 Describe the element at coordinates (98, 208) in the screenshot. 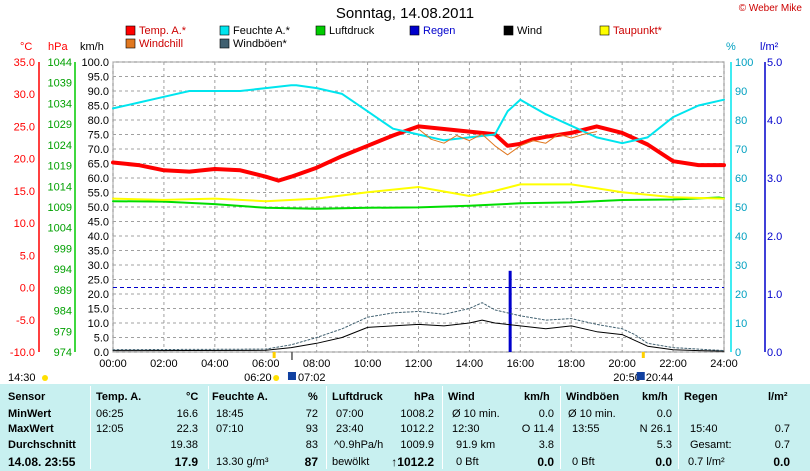

I see `kmh-tick-label: 50.0` at that location.